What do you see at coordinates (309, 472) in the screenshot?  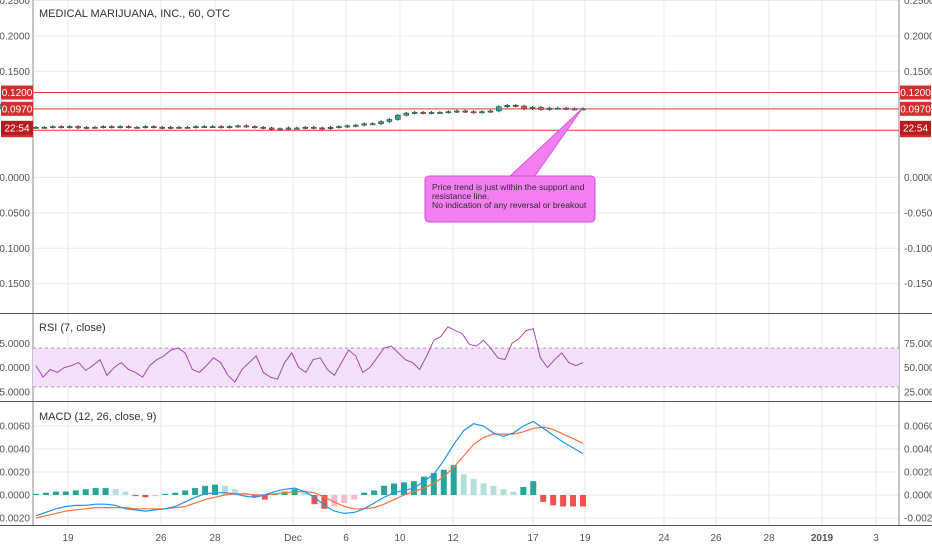 I see `macd-signal-line` at bounding box center [309, 472].